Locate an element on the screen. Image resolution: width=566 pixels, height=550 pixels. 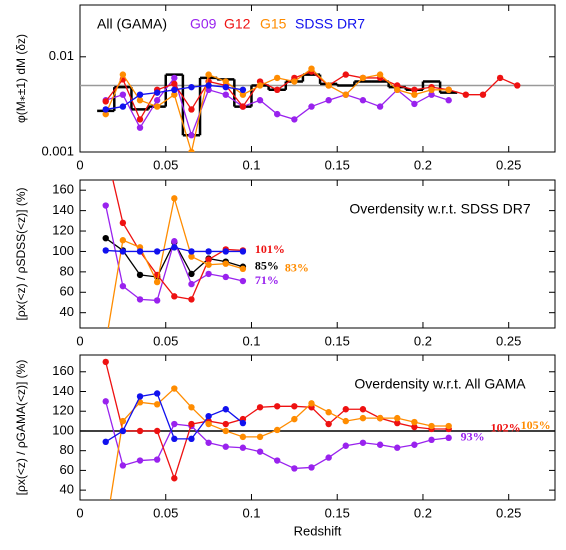
legend-entry: SDSS DR7 is located at coordinates (330, 24).